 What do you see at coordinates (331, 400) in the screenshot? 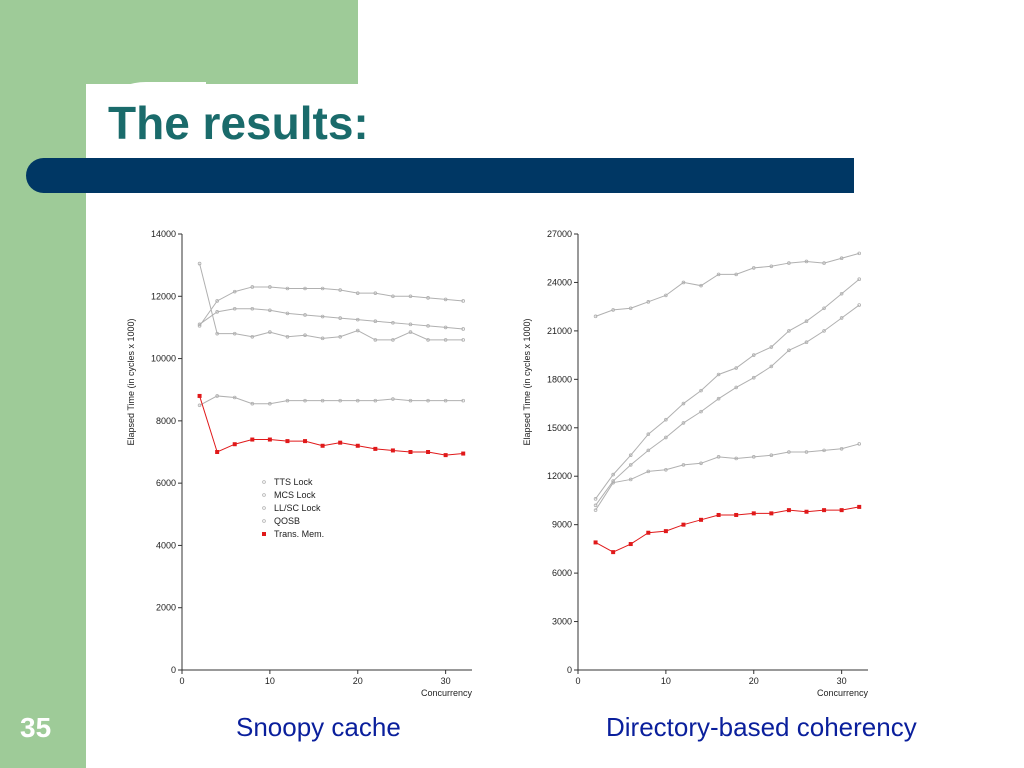
I see `series-line-qosb` at bounding box center [331, 400].